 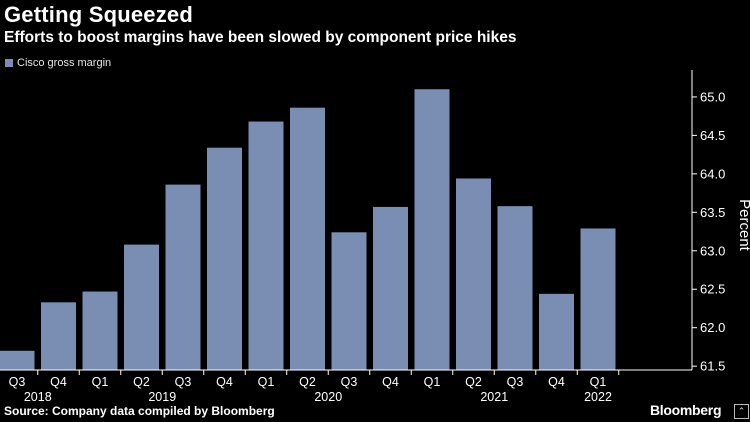 What do you see at coordinates (712, 327) in the screenshot?
I see `y-tick-label: 62.0` at bounding box center [712, 327].